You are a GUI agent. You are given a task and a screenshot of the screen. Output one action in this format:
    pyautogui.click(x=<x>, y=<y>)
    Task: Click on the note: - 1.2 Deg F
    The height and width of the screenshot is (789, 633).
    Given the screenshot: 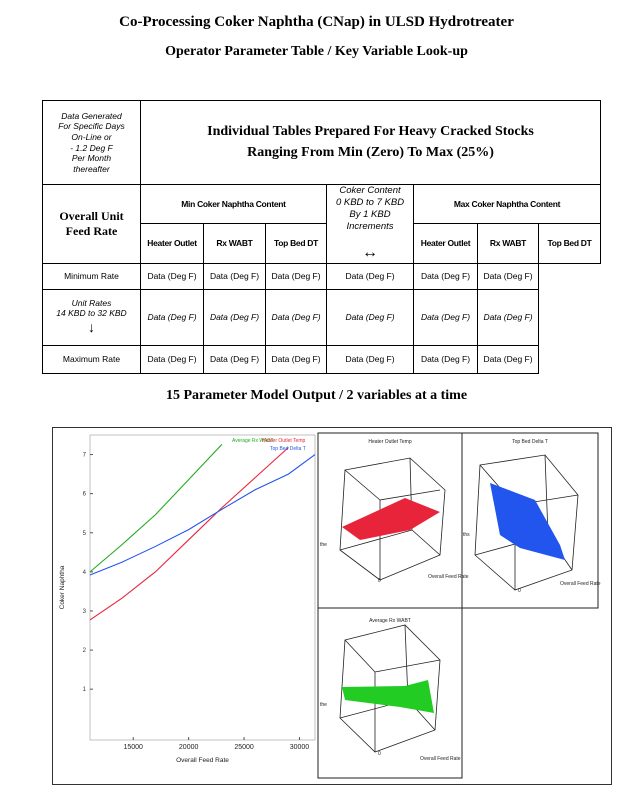 What is the action you would take?
    pyautogui.click(x=91, y=147)
    